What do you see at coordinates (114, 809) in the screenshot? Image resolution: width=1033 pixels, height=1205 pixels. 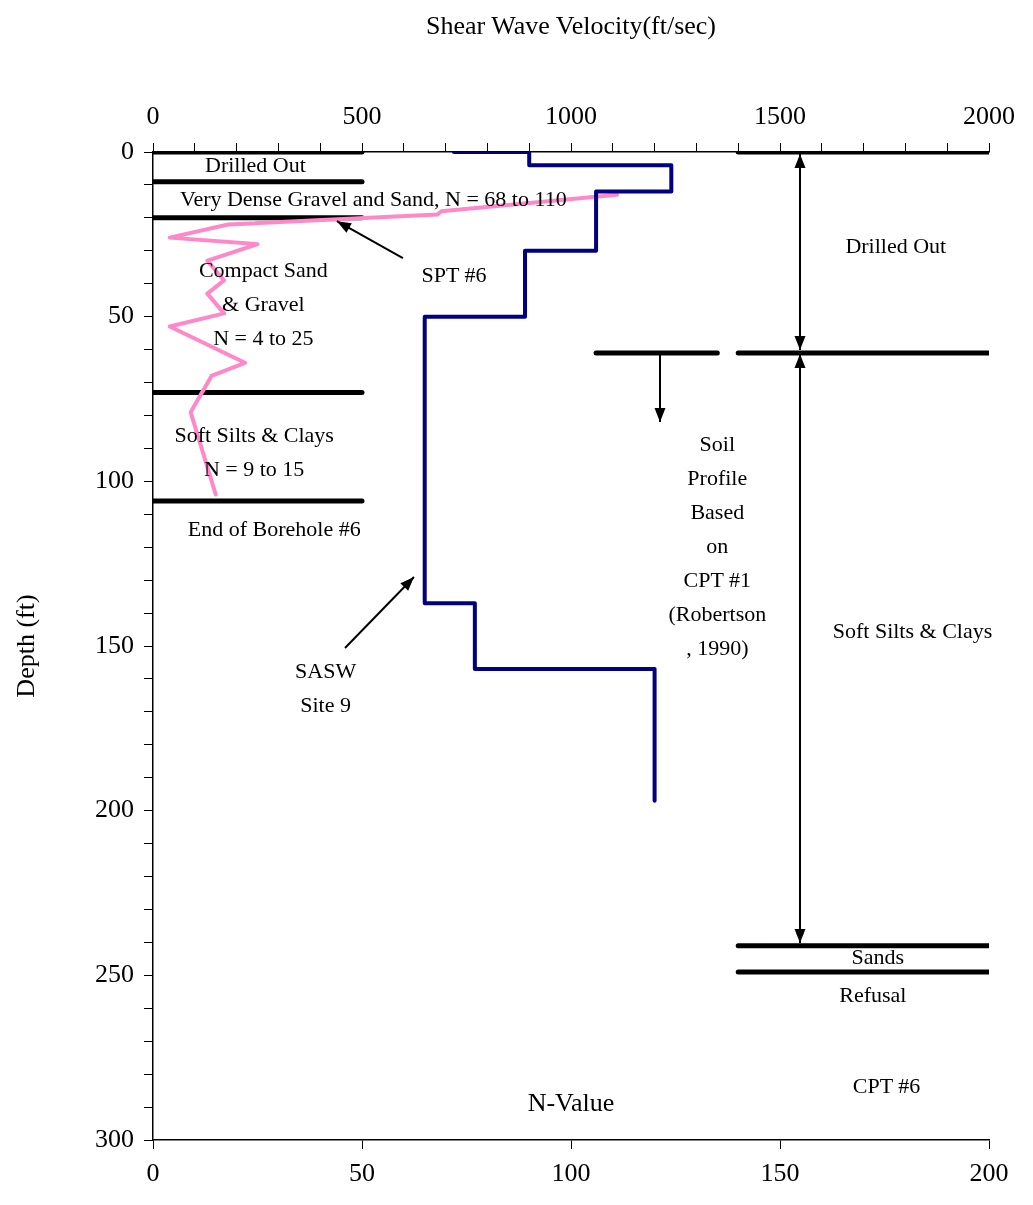 I see `y-tick-label: 200` at bounding box center [114, 809].